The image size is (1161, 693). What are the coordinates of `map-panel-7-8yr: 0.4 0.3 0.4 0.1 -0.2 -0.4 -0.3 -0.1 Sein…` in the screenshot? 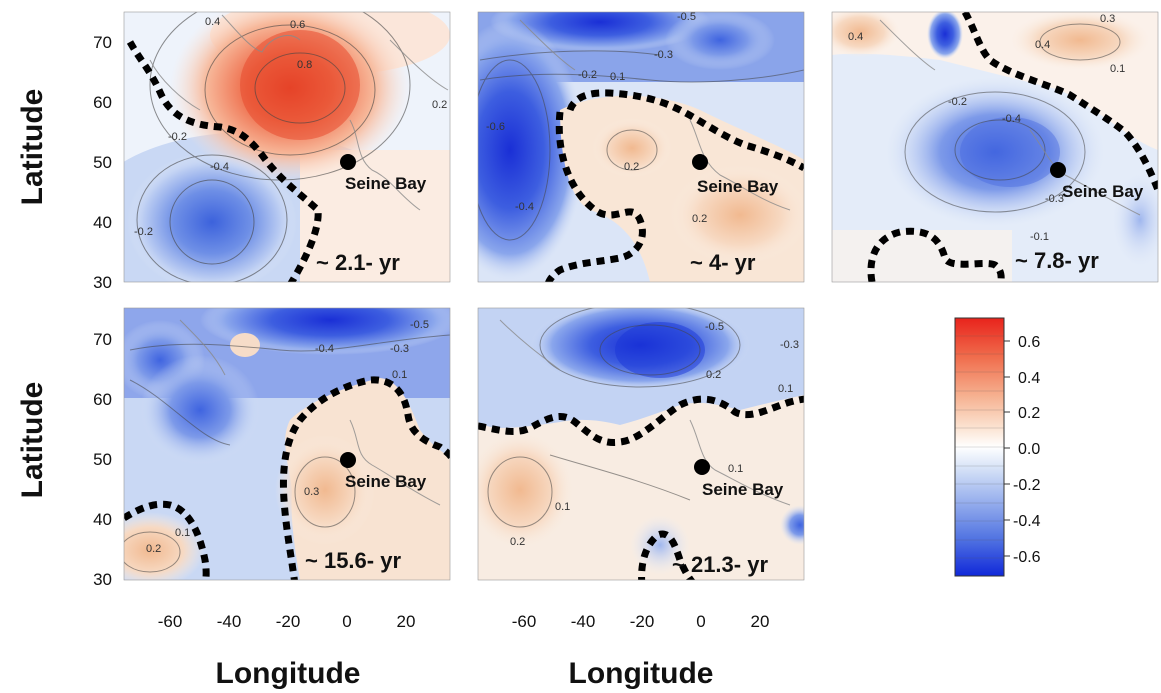 It's located at (995, 147).